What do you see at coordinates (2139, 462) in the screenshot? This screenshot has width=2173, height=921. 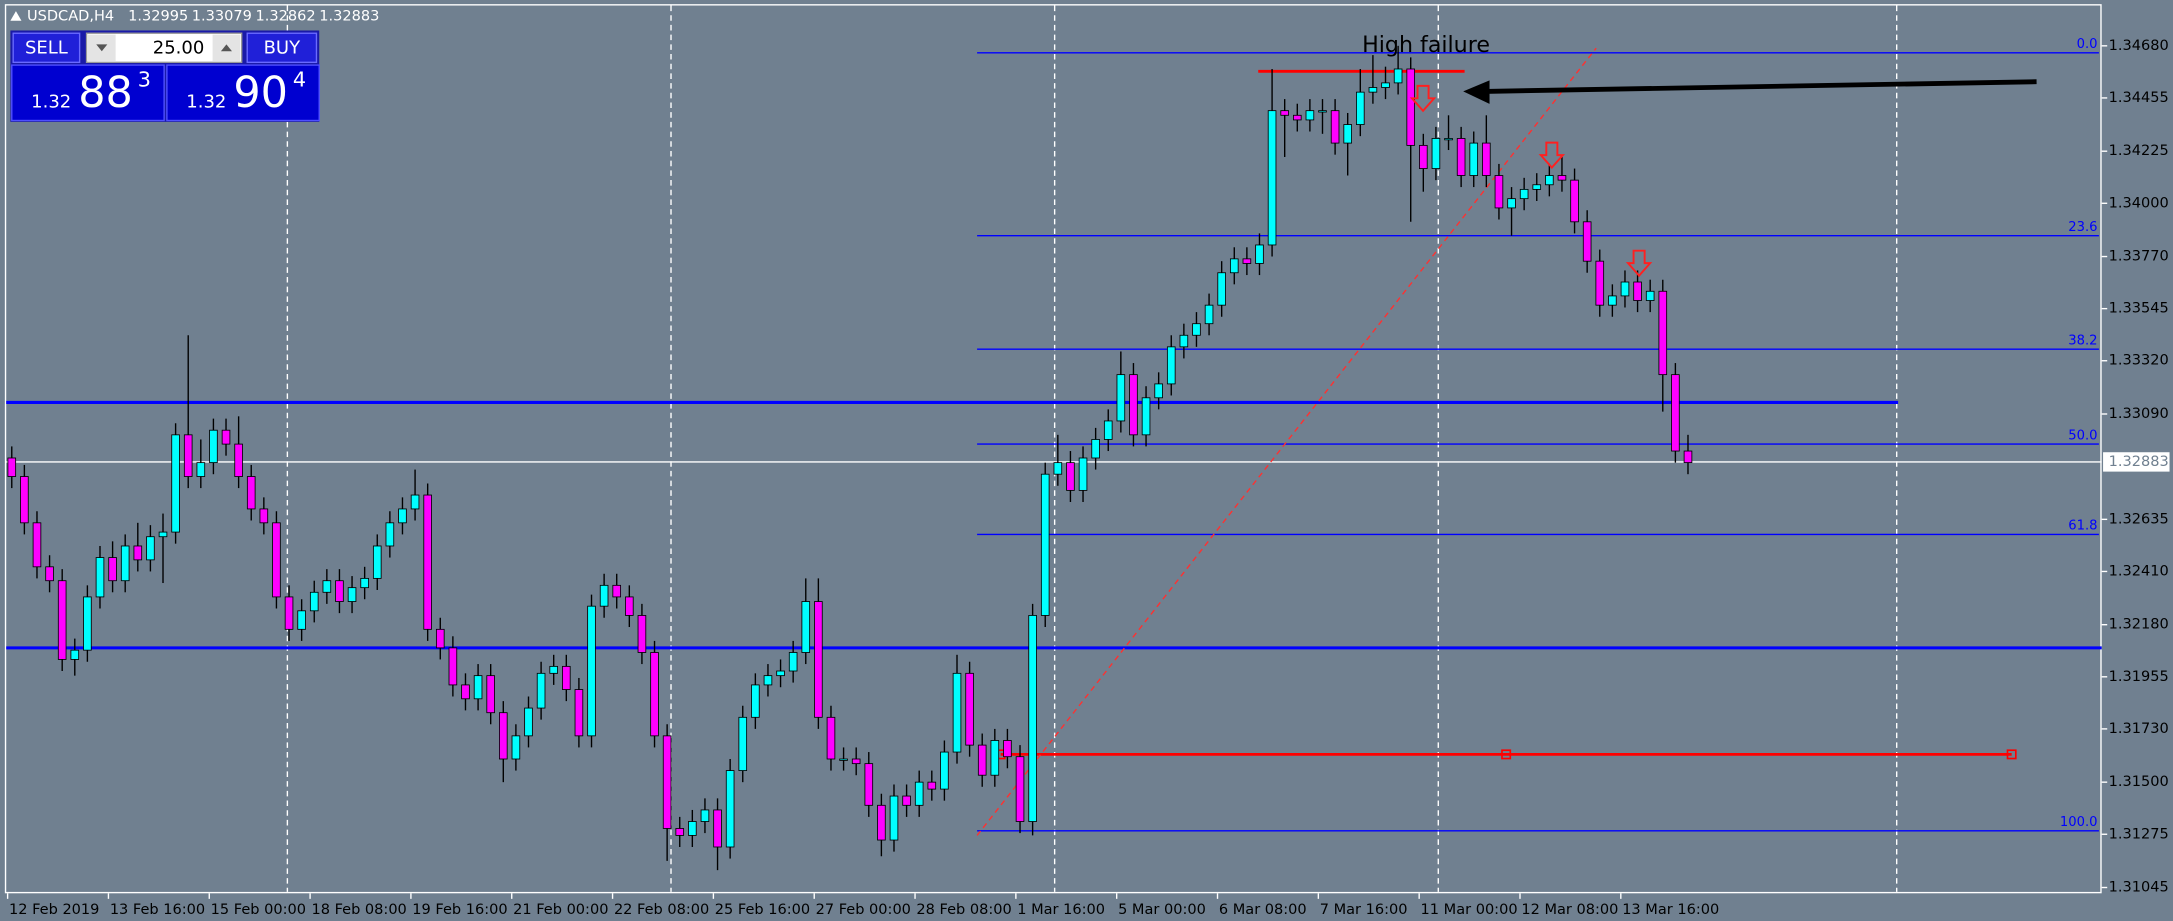 I see `last-price-label: 1.32883` at bounding box center [2139, 462].